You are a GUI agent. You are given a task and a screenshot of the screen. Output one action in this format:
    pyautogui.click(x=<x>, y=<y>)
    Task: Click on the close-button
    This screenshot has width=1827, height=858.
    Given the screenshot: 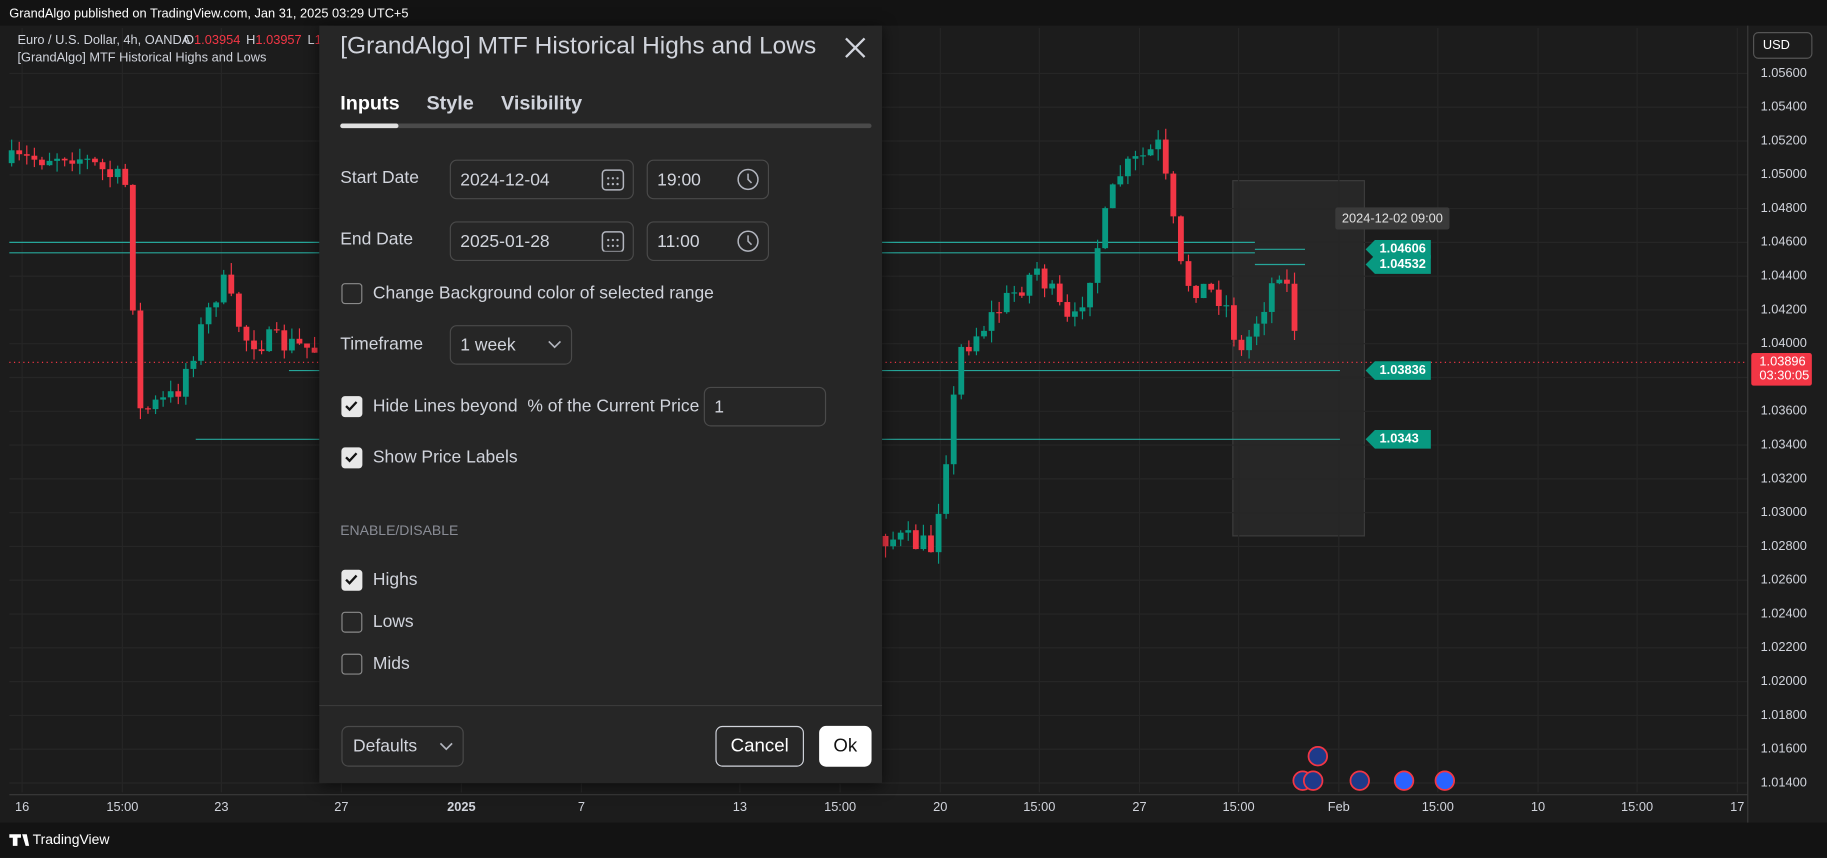 What is the action you would take?
    pyautogui.click(x=855, y=47)
    